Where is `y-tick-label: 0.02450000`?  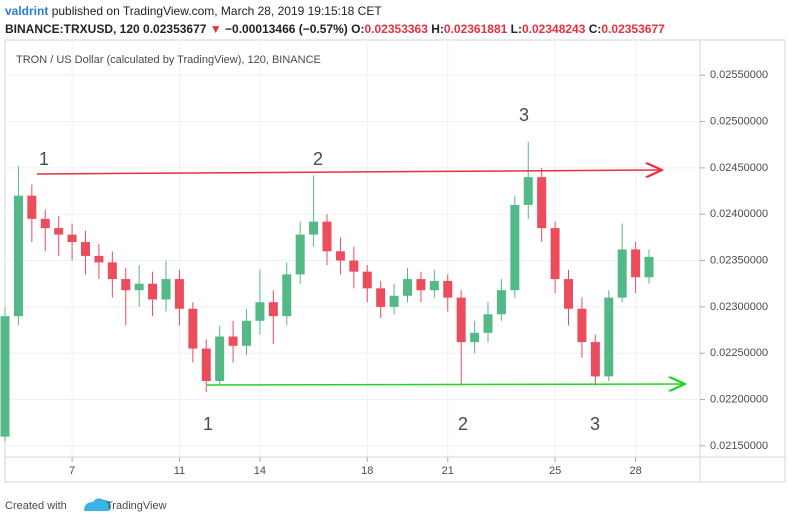 y-tick-label: 0.02450000 is located at coordinates (739, 168).